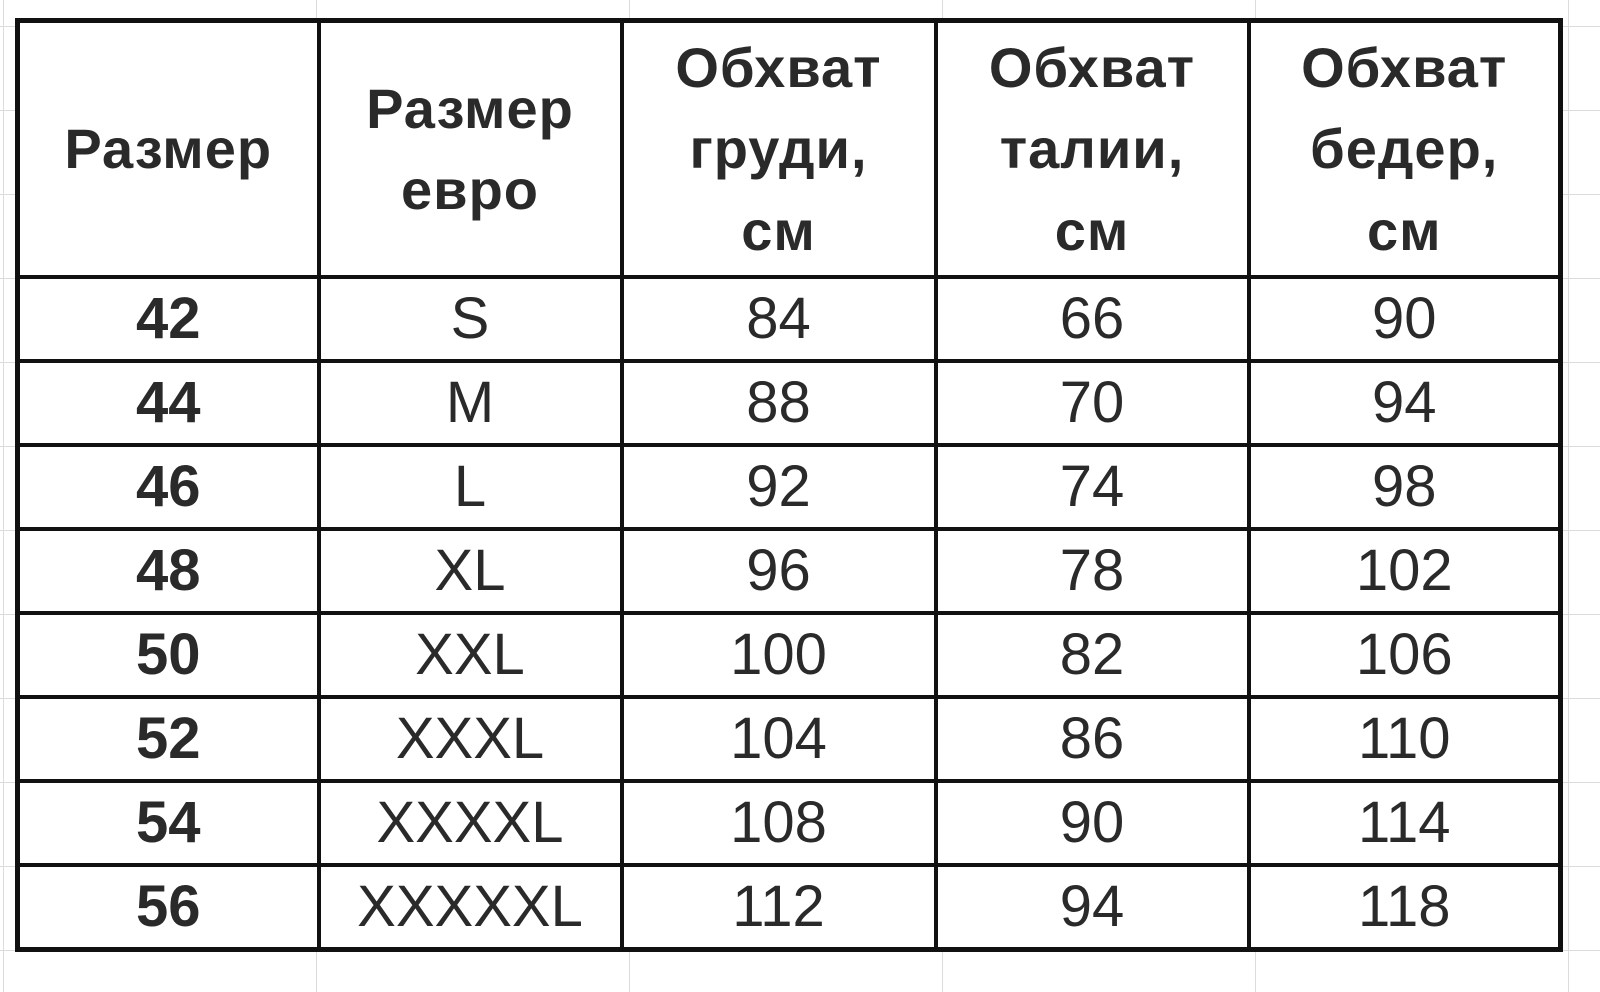 Image resolution: width=1600 pixels, height=992 pixels. Describe the element at coordinates (470, 403) in the screenshot. I see `cell-size-eu: M` at that location.